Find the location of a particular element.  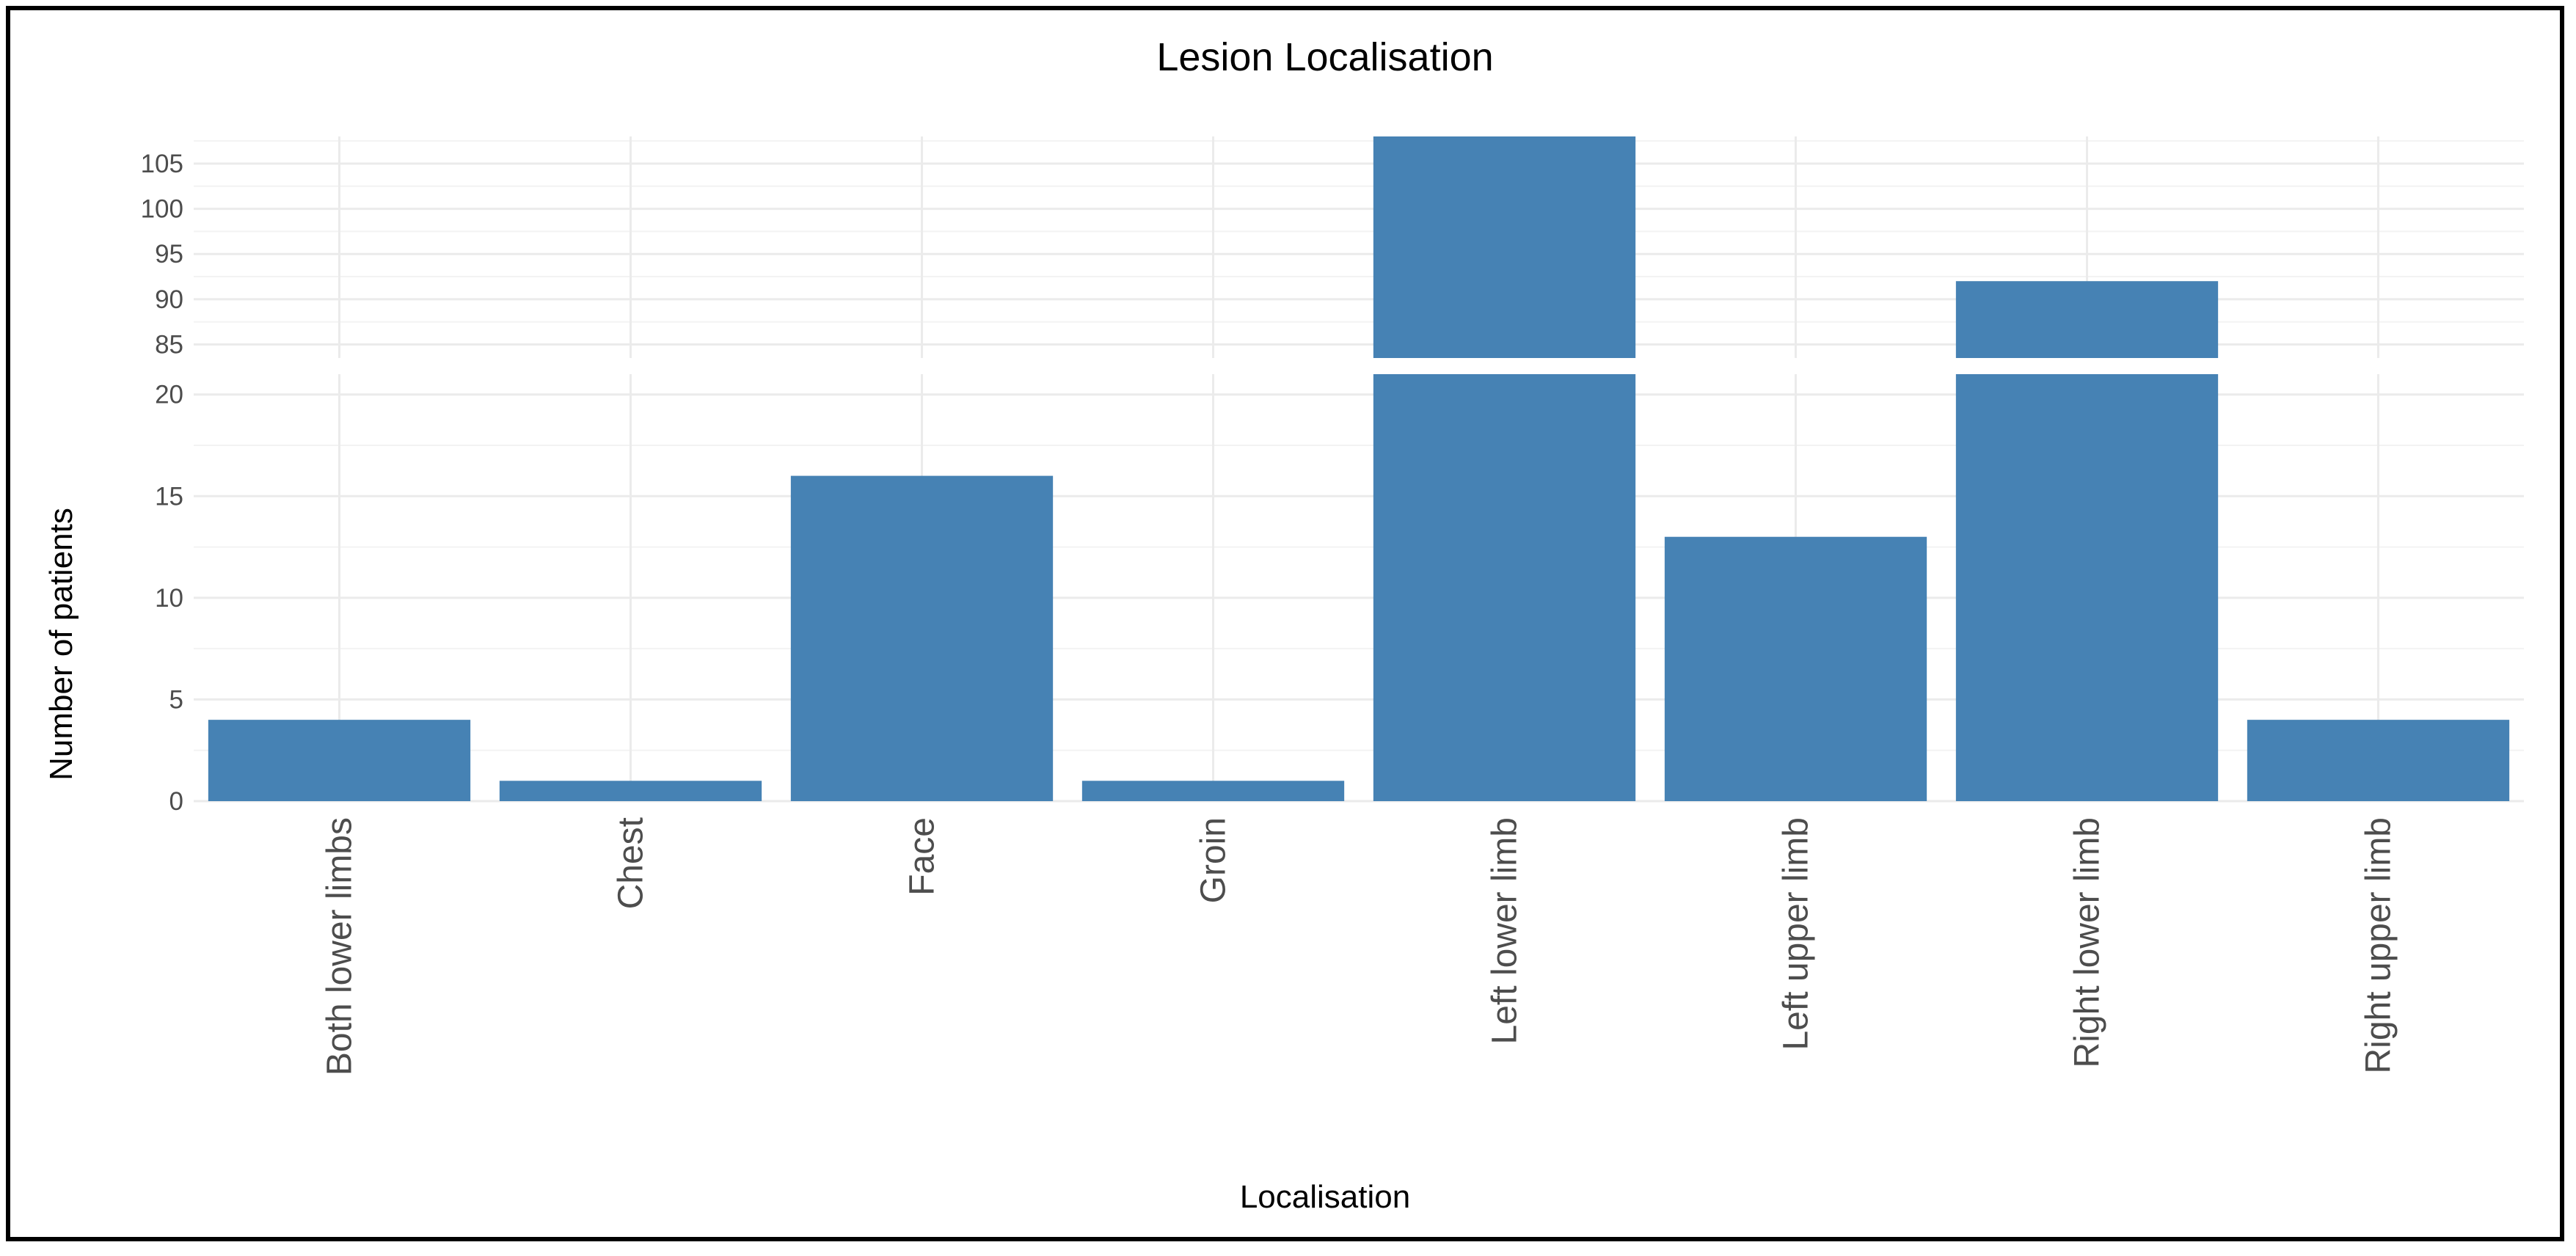

x-tick-label: Right upper limb is located at coordinates (2379, 945).